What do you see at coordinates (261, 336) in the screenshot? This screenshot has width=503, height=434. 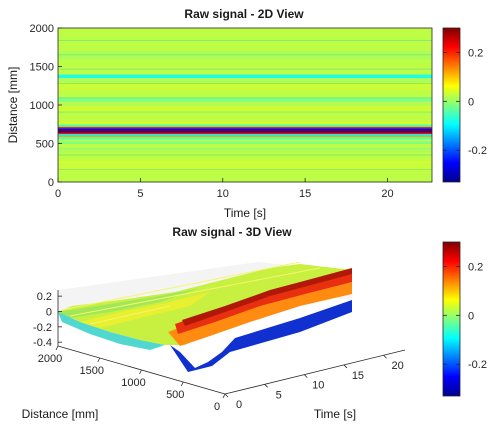 I see `surface-dip` at bounding box center [261, 336].